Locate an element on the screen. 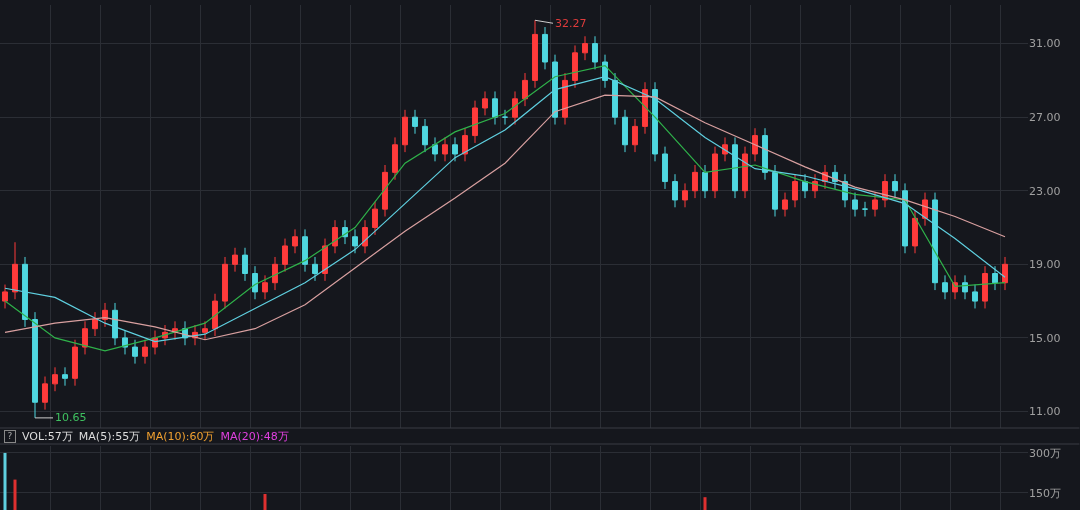 The width and height of the screenshot is (1080, 510). y-tick-label: 300万 is located at coordinates (1045, 453).